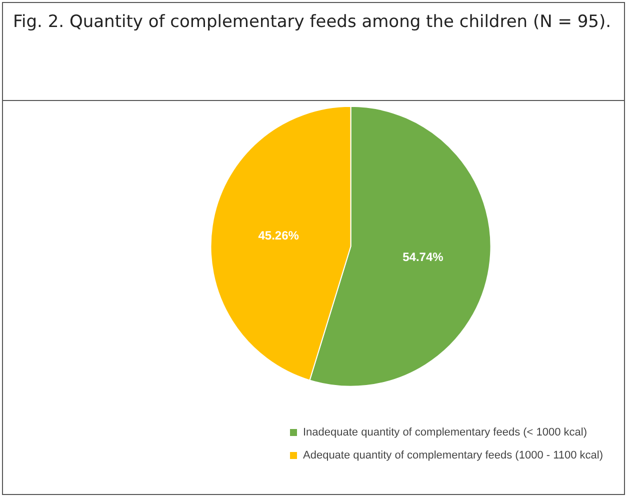  Describe the element at coordinates (279, 235) in the screenshot. I see `data-label: 45.26%` at that location.